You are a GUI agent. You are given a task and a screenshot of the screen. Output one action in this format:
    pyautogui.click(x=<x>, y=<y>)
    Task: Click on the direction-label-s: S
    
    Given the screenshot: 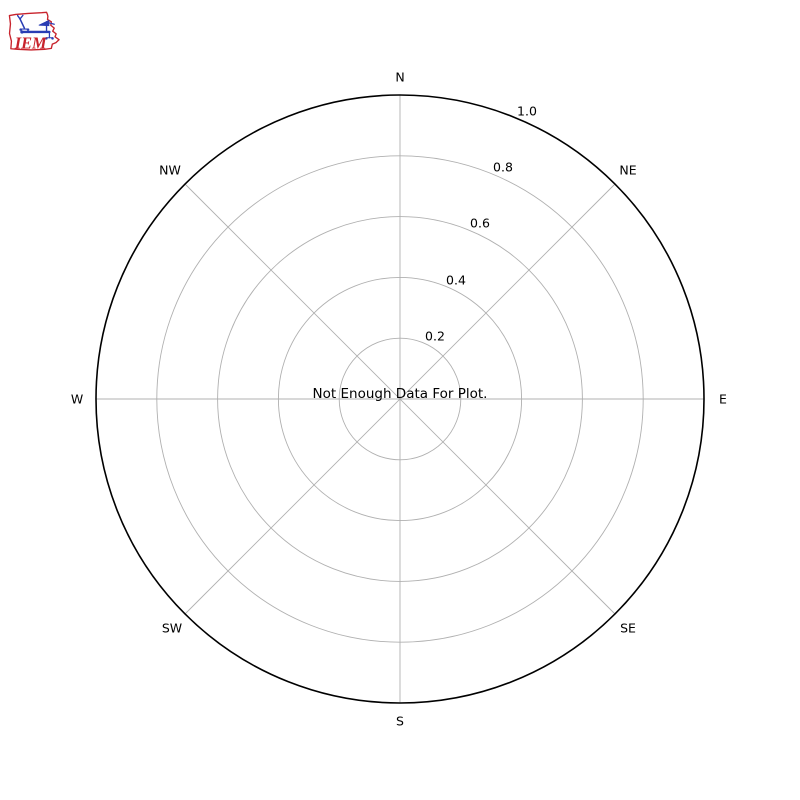 What is the action you would take?
    pyautogui.click(x=400, y=721)
    